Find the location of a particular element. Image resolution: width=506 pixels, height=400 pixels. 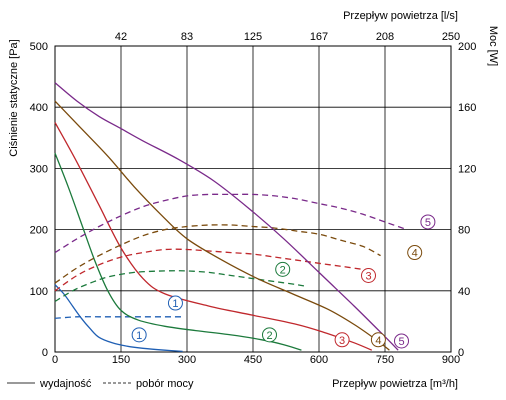

right-tick-label: 120 is located at coordinates (467, 169).